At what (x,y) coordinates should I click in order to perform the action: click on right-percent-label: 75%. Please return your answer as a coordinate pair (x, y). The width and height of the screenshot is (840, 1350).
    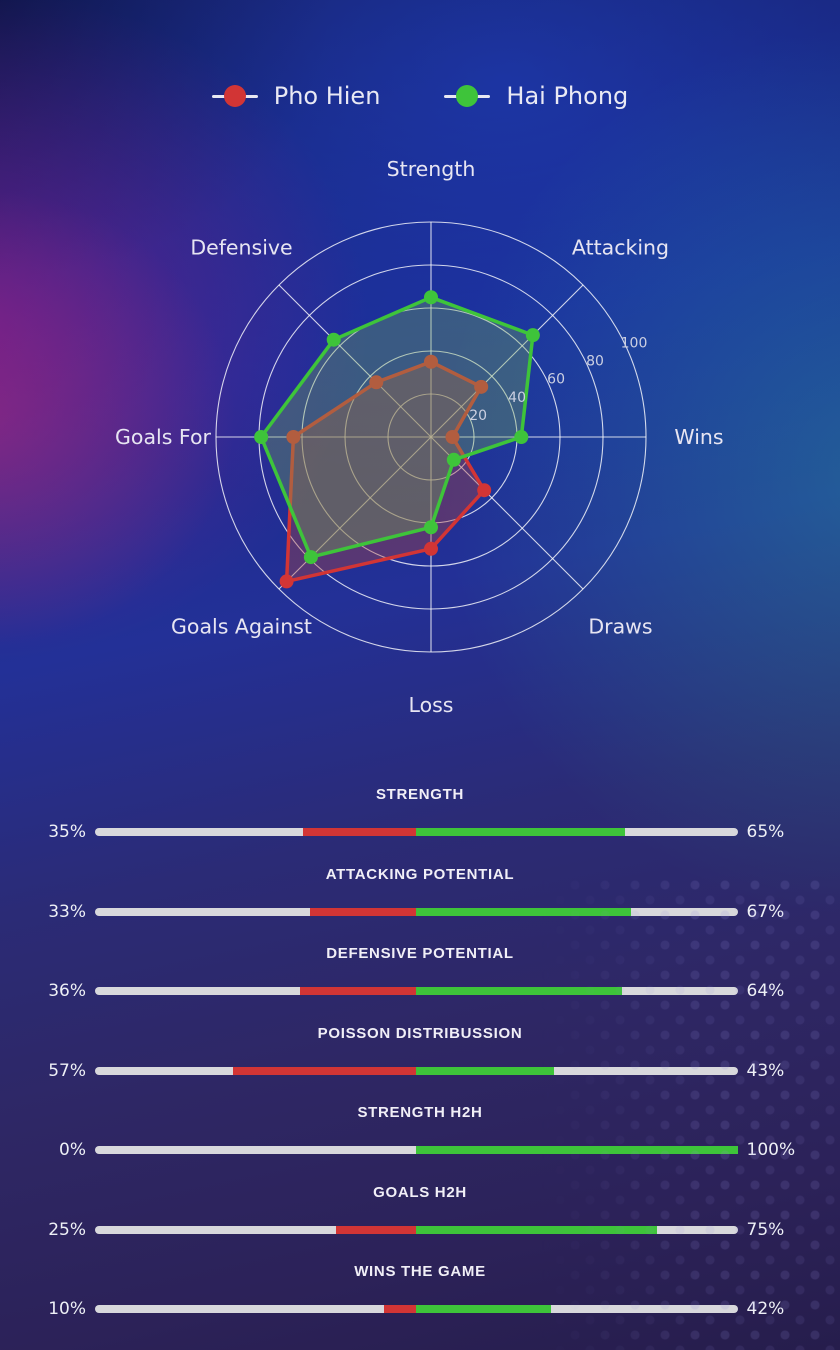
    Looking at the image, I should click on (765, 1229).